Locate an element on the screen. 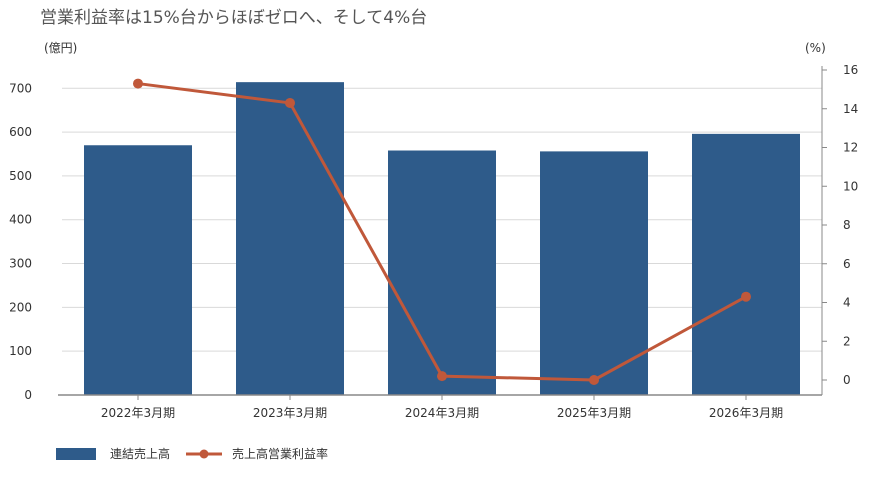 The height and width of the screenshot is (477, 870). right-axis-ticks: 0 2 4 6 8 10 12 14 16 is located at coordinates (839, 229).